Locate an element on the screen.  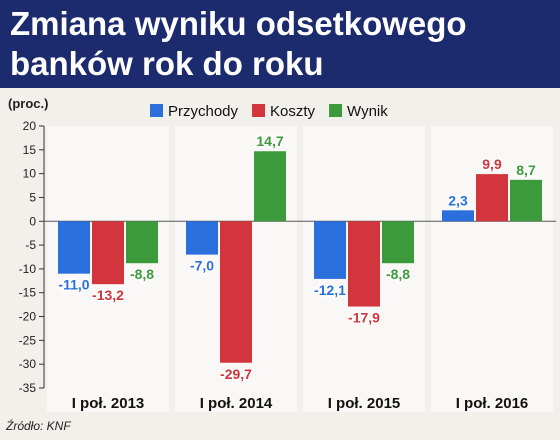
data-label-koszty-2: -29,7 is located at coordinates (236, 374).